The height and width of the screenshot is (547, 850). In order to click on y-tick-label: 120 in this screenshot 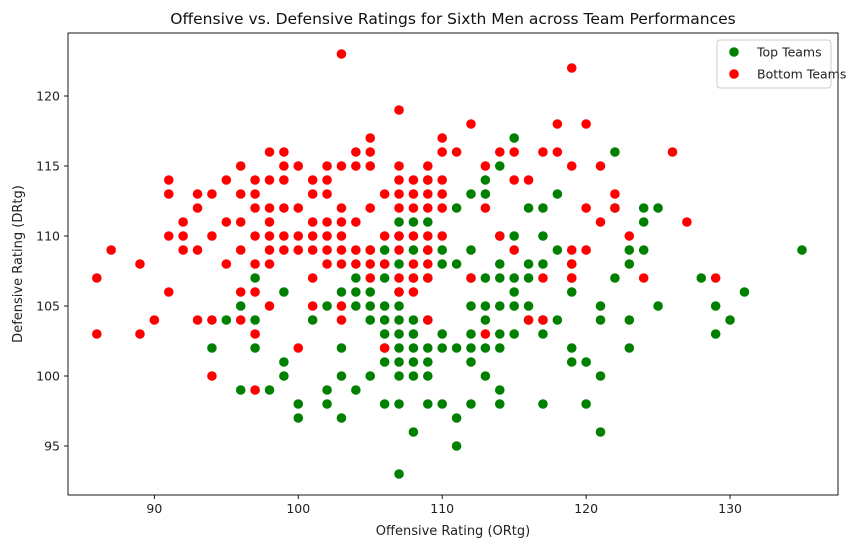, I will do `click(48, 96)`.